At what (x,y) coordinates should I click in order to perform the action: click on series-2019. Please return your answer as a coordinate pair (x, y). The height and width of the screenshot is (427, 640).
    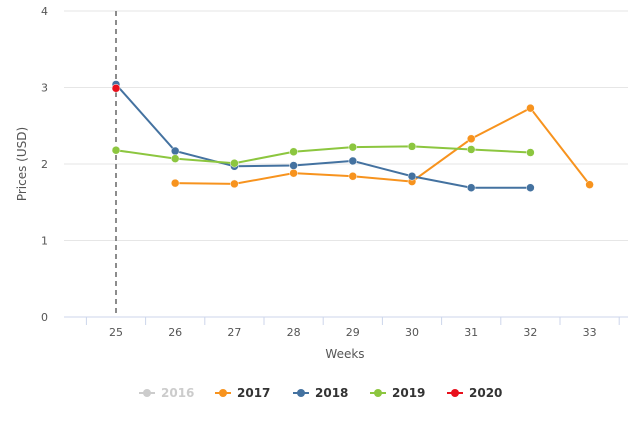
    Looking at the image, I should click on (323, 155).